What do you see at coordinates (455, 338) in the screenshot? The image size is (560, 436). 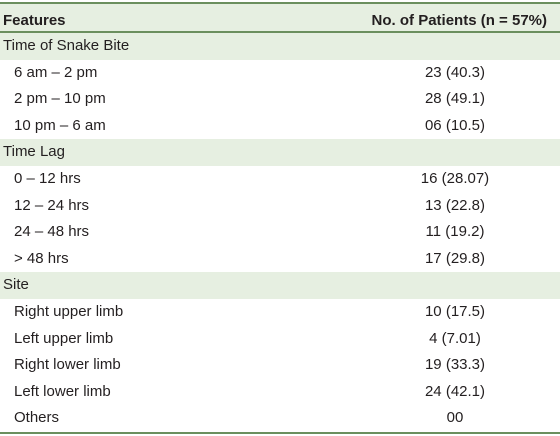 I see `row-value: 4 (7.01)` at bounding box center [455, 338].